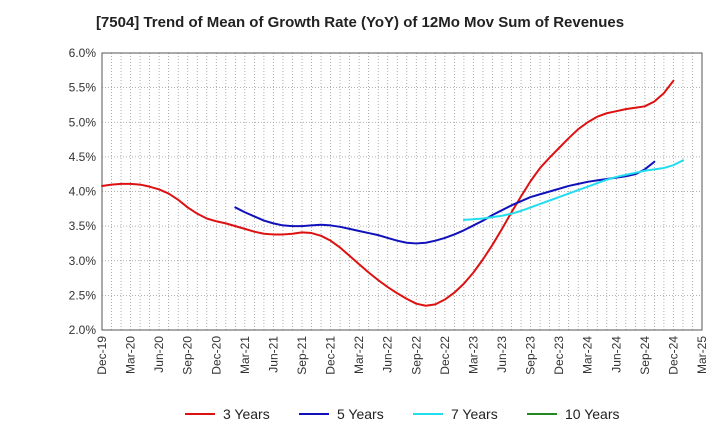 The image size is (720, 440). What do you see at coordinates (473, 355) in the screenshot?
I see `x-tick-label: Mar-23` at bounding box center [473, 355].